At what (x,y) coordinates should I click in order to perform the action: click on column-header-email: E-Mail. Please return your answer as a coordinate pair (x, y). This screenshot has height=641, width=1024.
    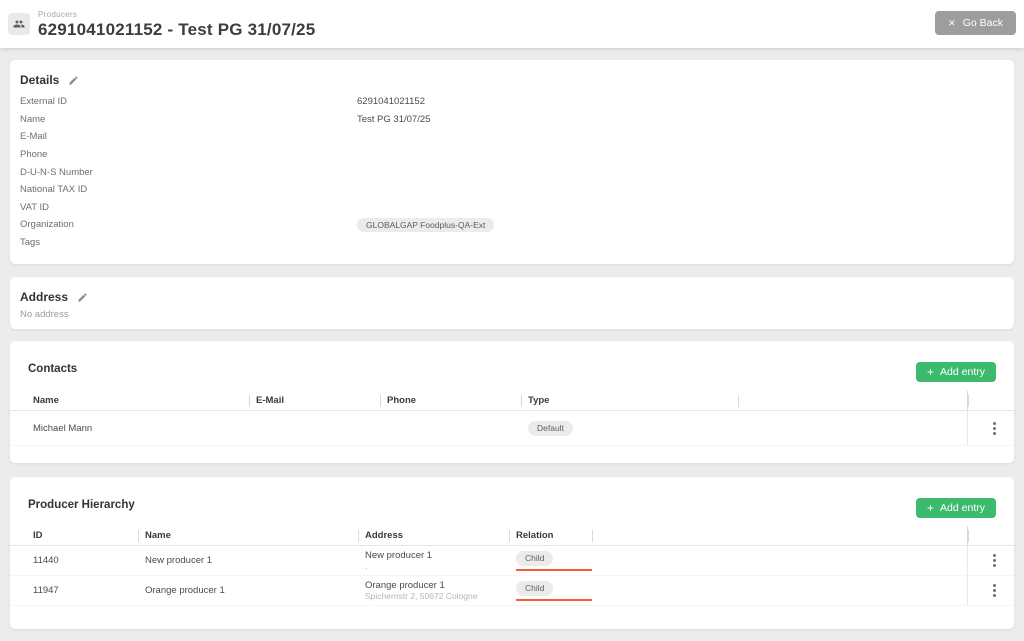
    Looking at the image, I should click on (314, 400).